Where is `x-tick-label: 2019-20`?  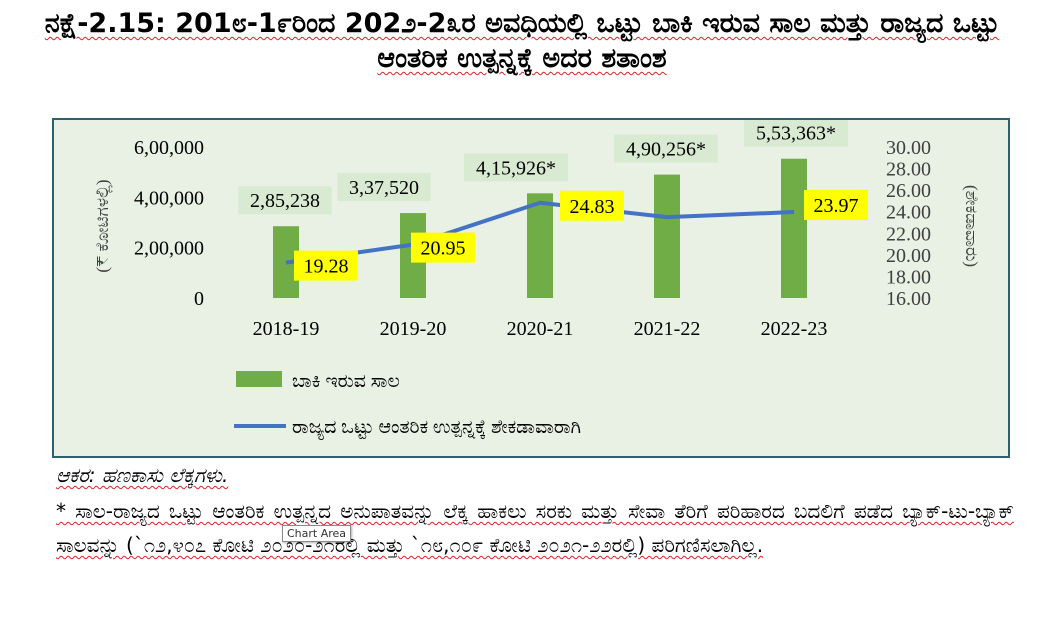
x-tick-label: 2019-20 is located at coordinates (413, 329).